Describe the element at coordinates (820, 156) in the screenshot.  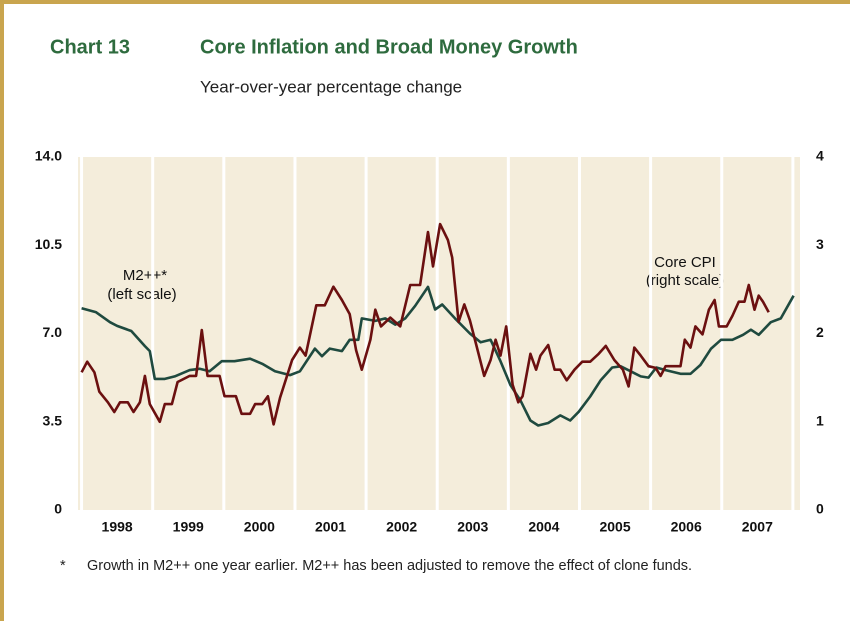
I see `y2-tick-label: 4` at that location.